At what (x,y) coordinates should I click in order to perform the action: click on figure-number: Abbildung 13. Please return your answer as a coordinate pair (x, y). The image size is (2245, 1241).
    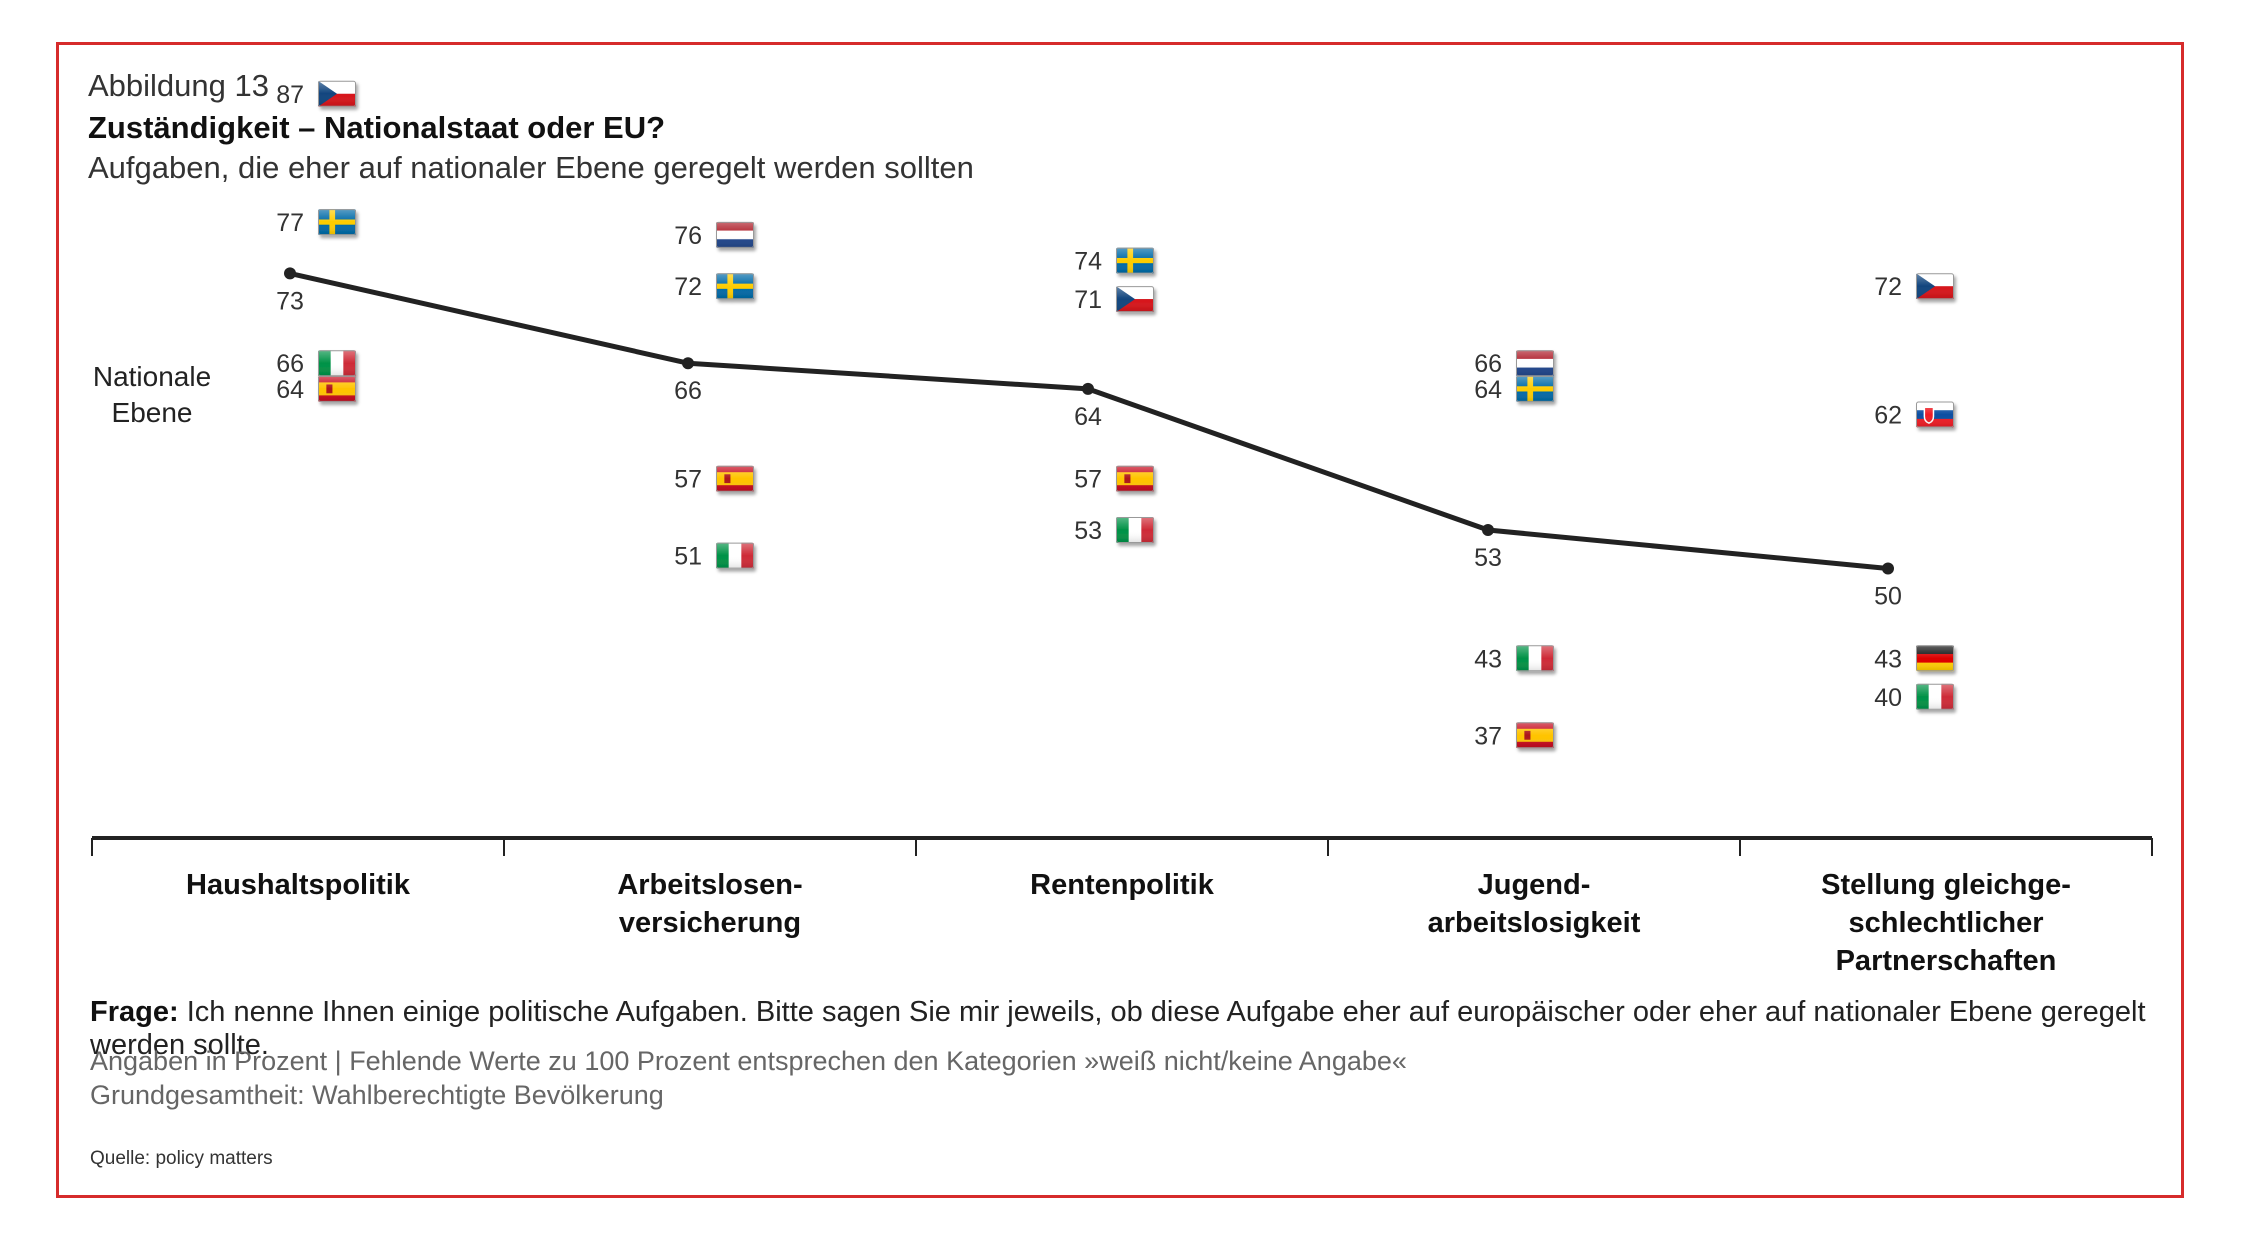
    Looking at the image, I should click on (178, 85).